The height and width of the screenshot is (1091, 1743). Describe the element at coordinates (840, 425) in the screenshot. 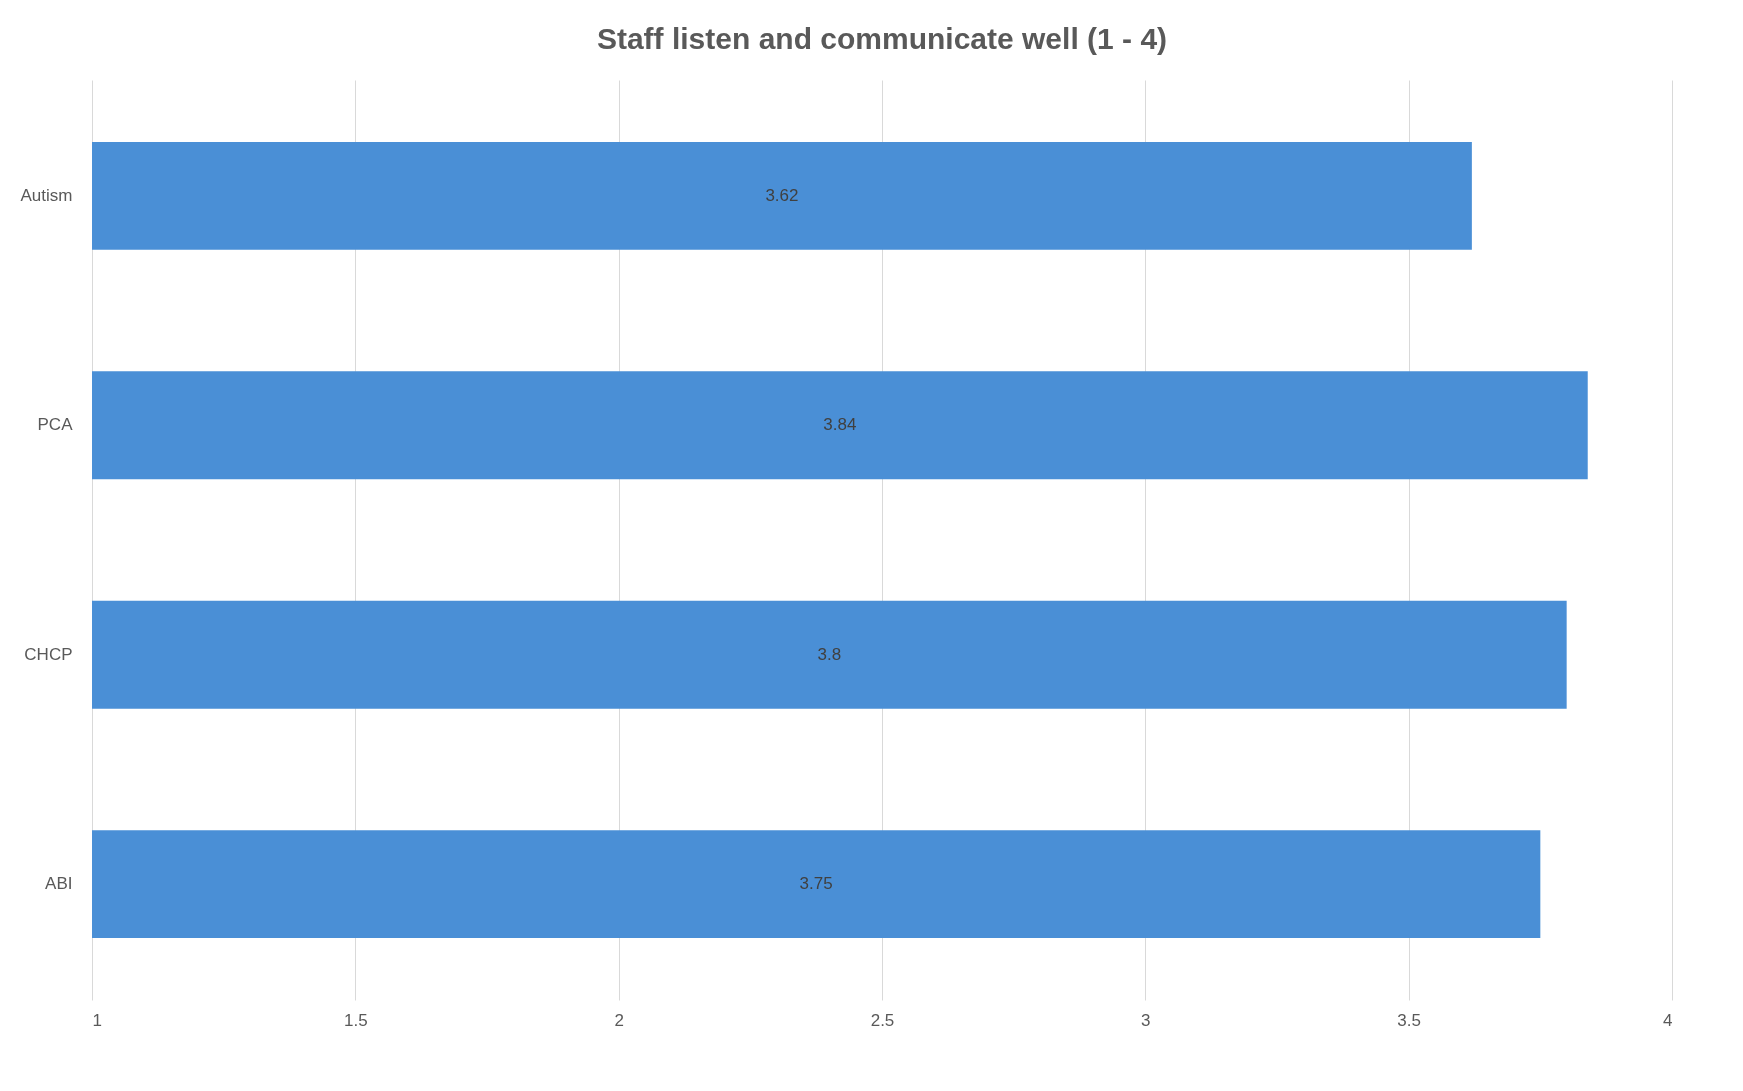

I see `data-label: 3.84` at that location.